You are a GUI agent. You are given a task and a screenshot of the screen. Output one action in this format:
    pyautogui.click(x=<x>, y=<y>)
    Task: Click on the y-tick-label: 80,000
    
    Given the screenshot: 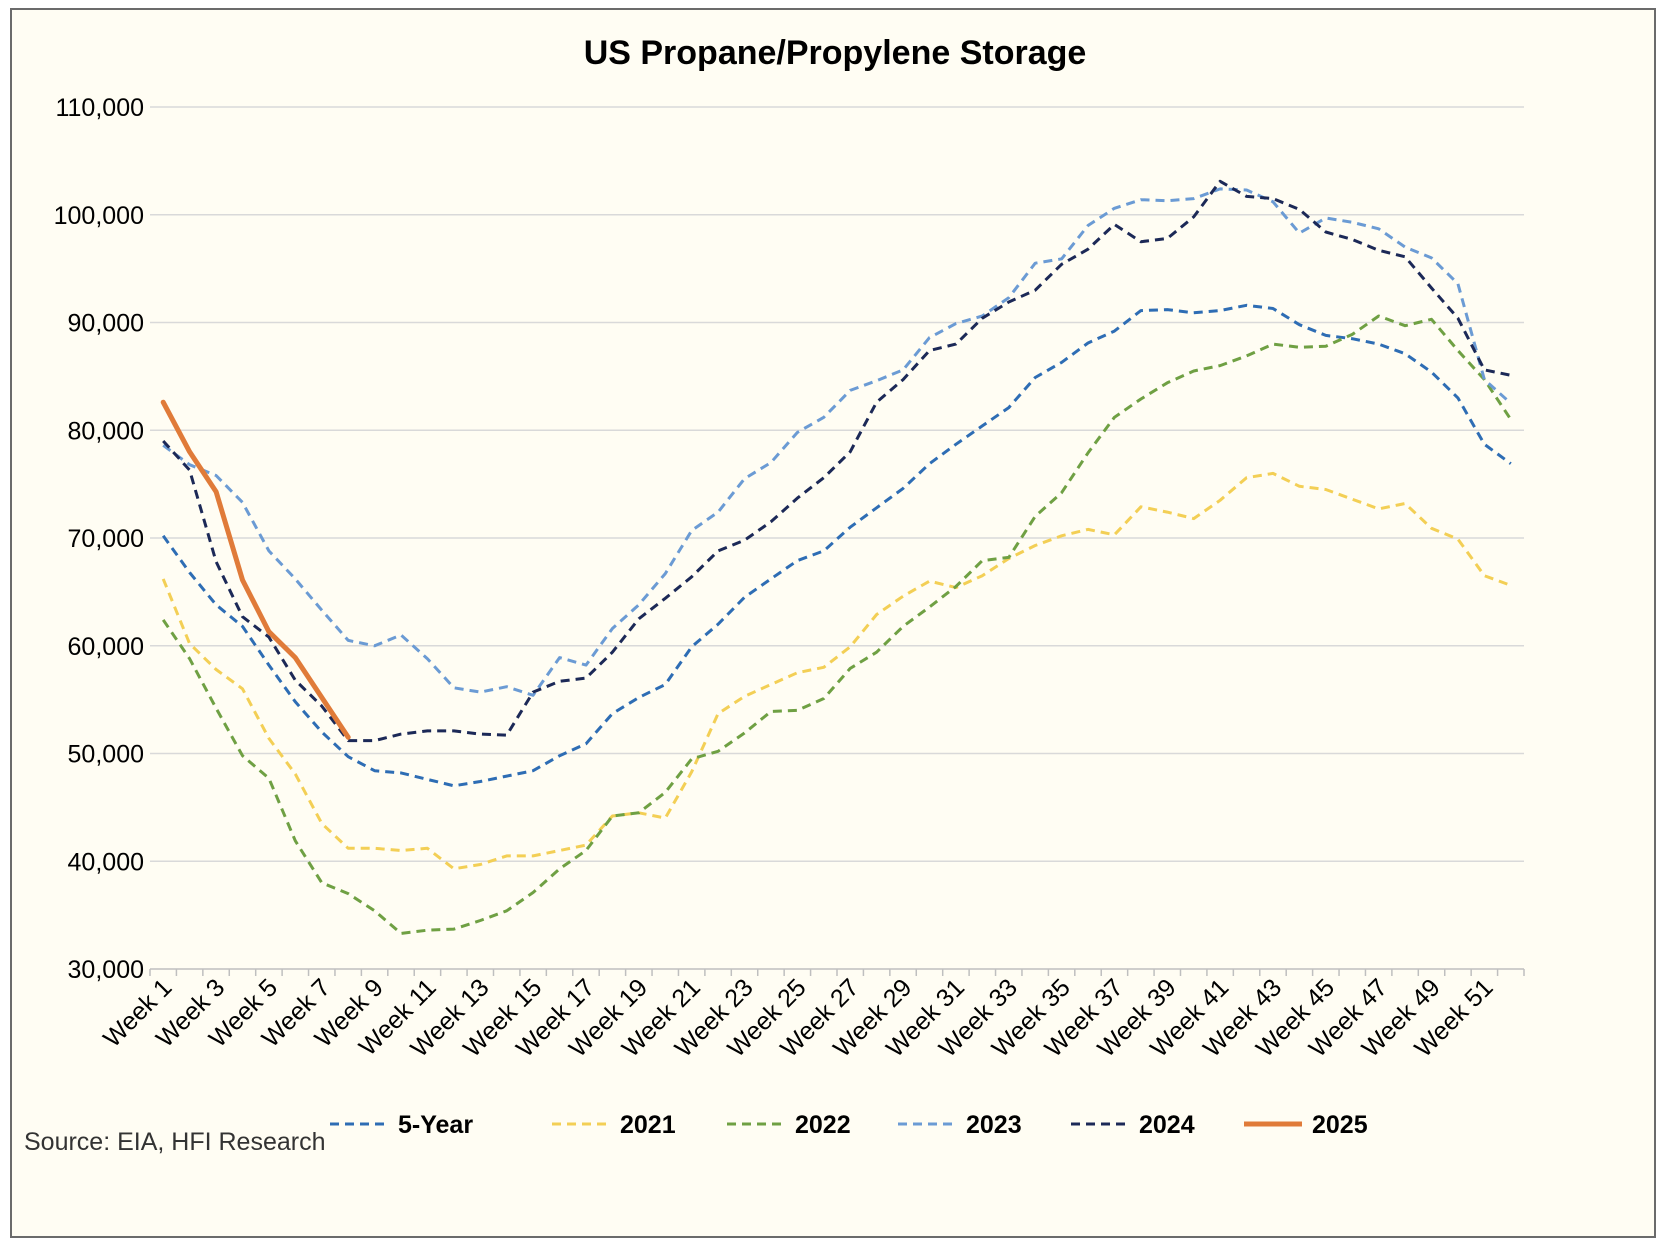 What is the action you would take?
    pyautogui.click(x=106, y=431)
    